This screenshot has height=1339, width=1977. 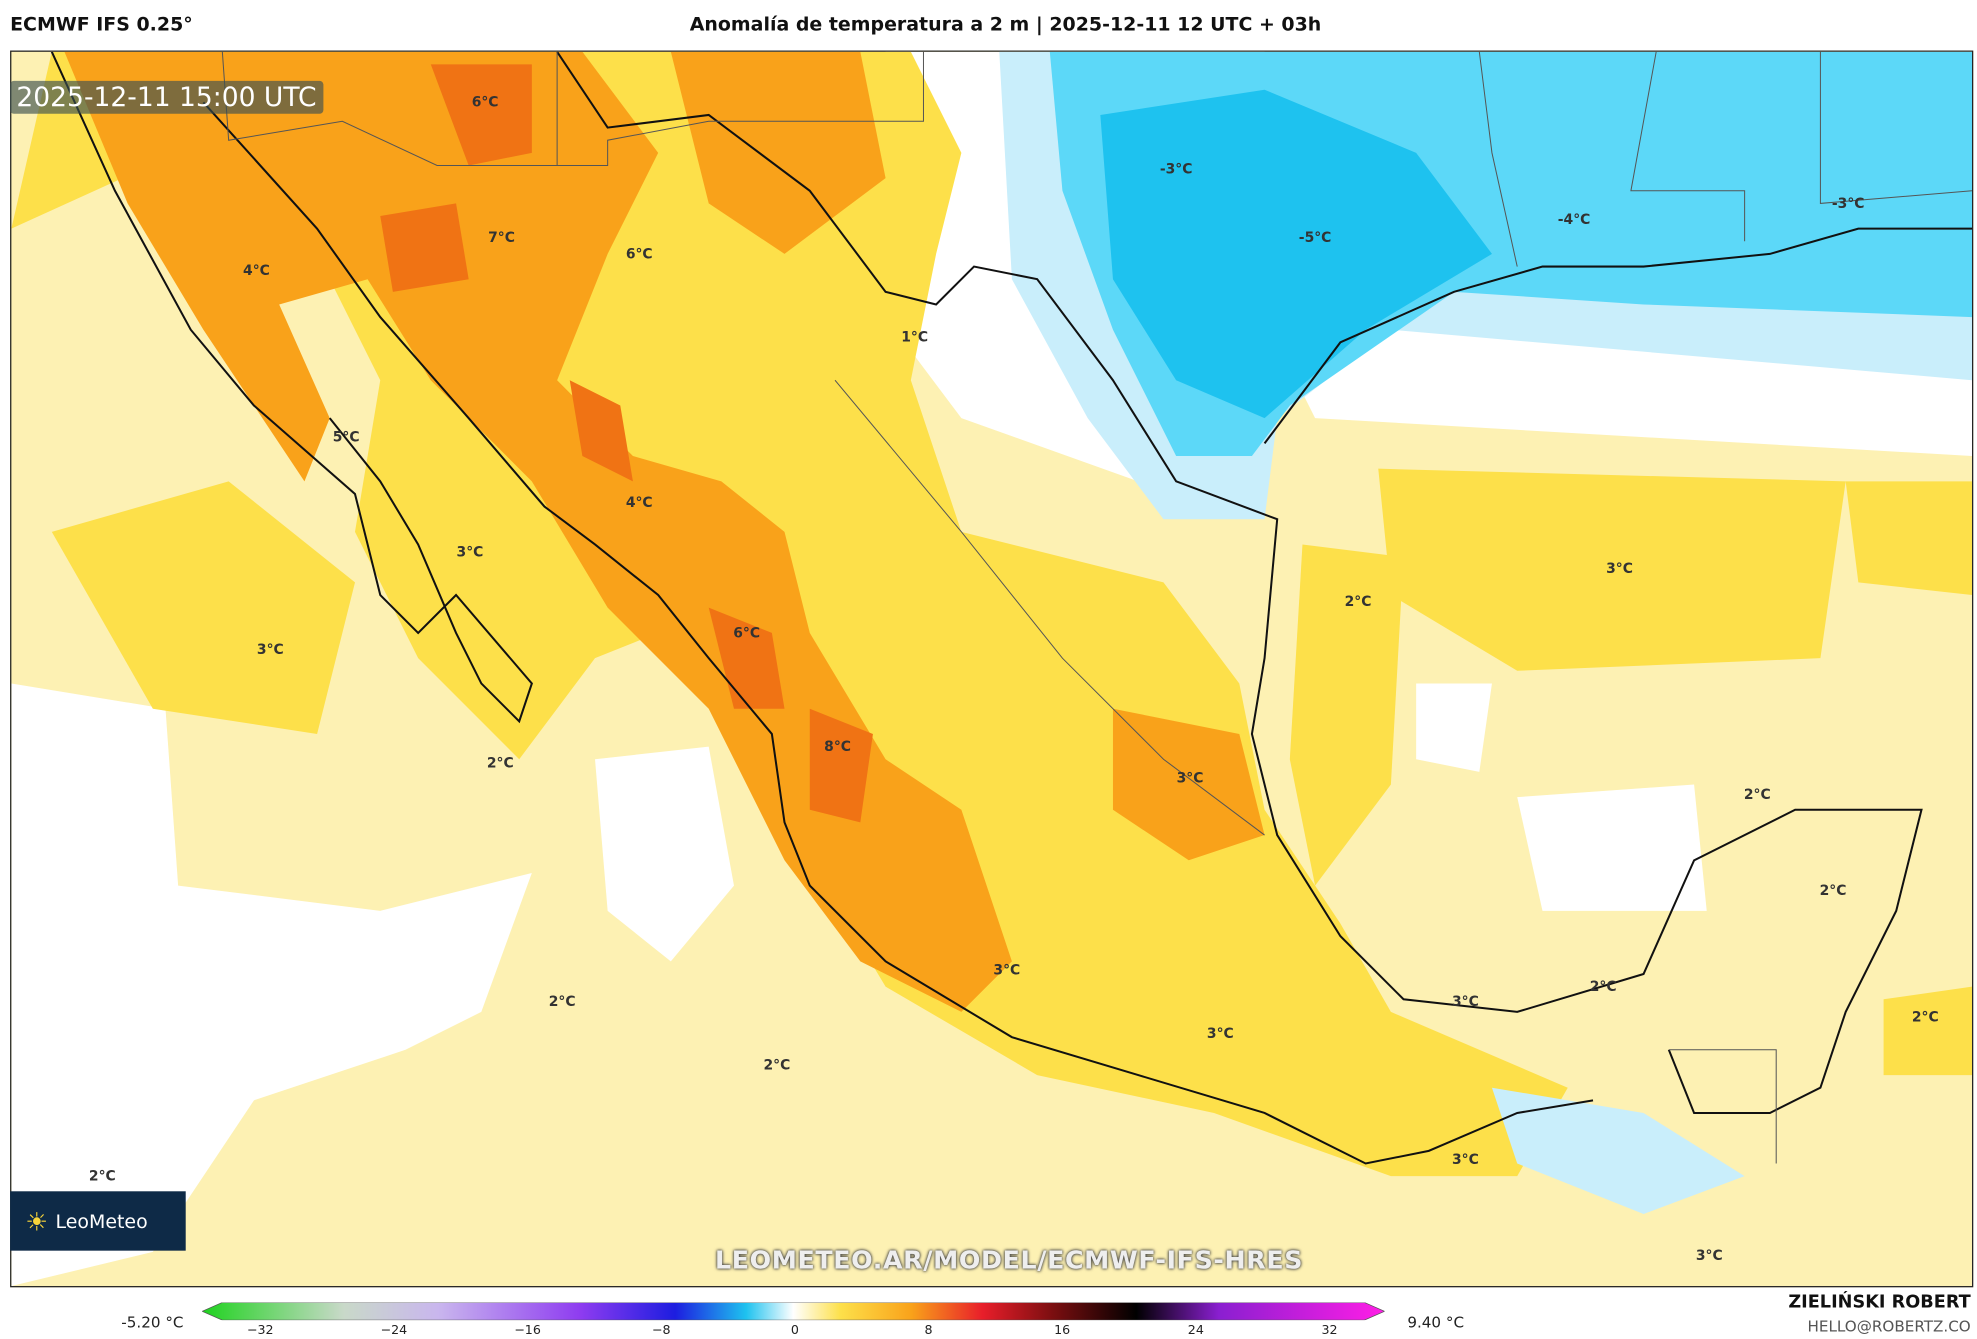 I want to click on model-title: ECMWF IFS 0.25°, so click(x=101, y=24).